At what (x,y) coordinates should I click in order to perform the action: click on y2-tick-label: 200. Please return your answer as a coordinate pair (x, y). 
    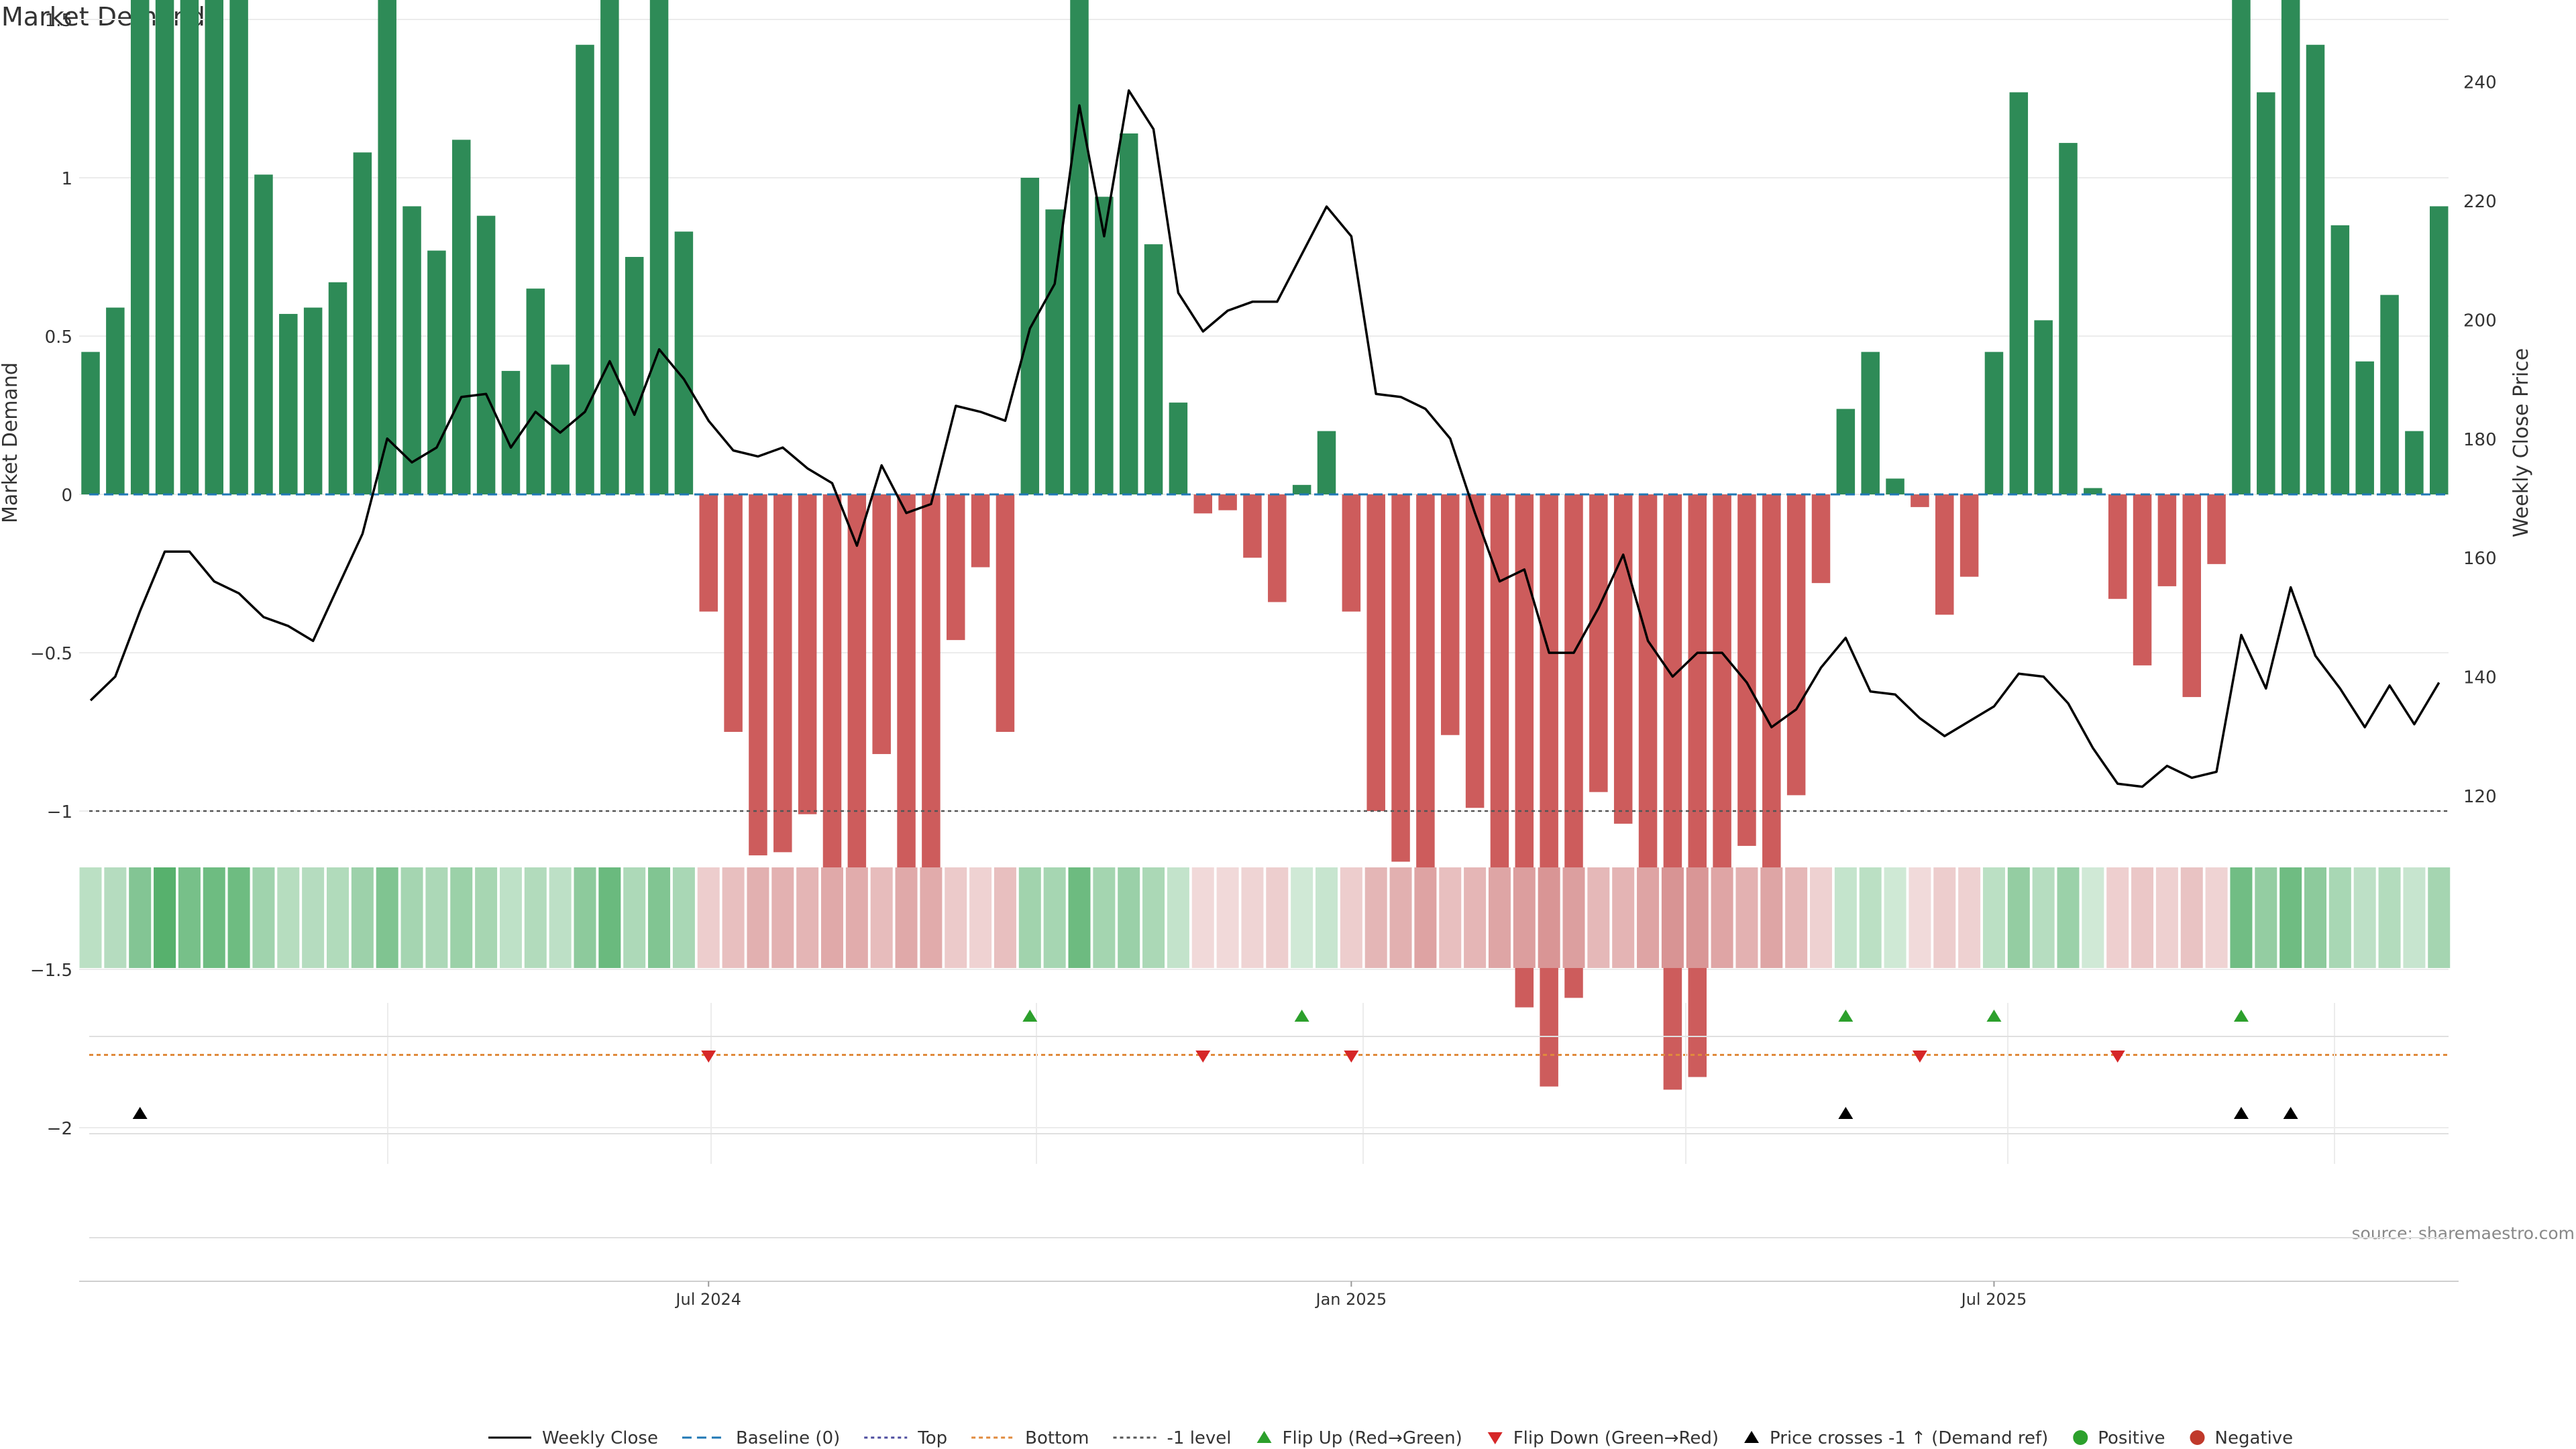
    Looking at the image, I should click on (2480, 321).